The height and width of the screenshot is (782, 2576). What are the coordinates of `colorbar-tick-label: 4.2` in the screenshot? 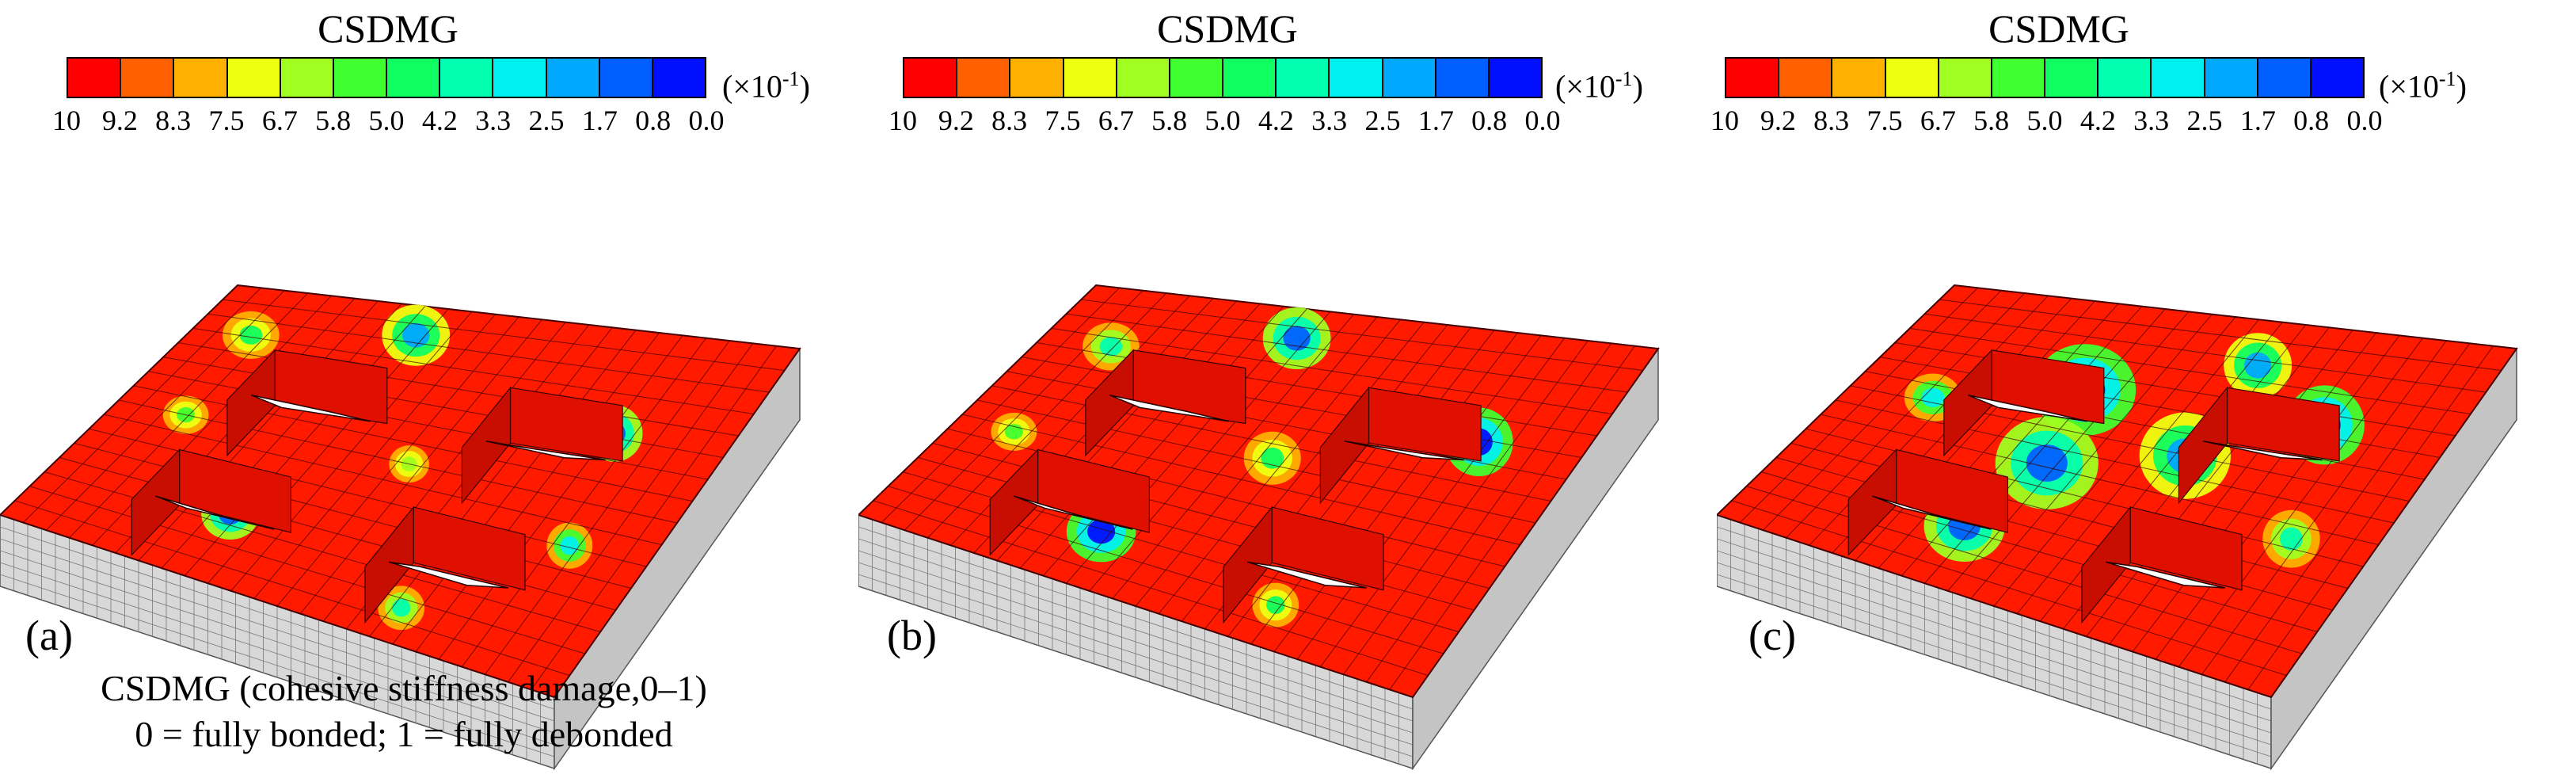 It's located at (439, 120).